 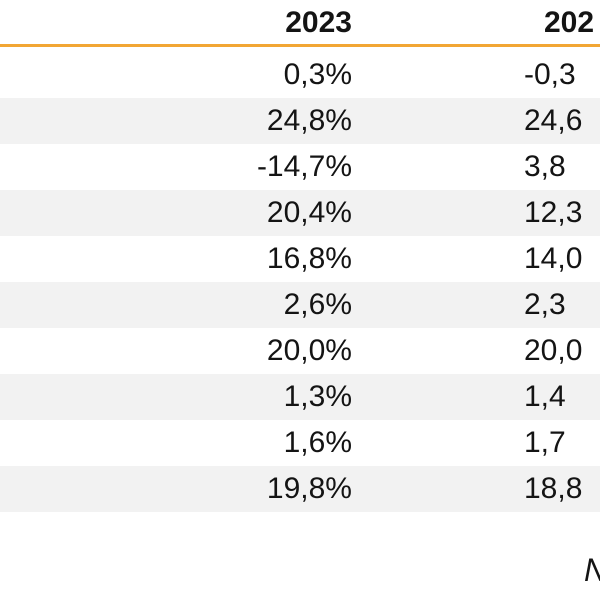 I want to click on table-row: 1,3% 1,4, so click(x=300, y=397).